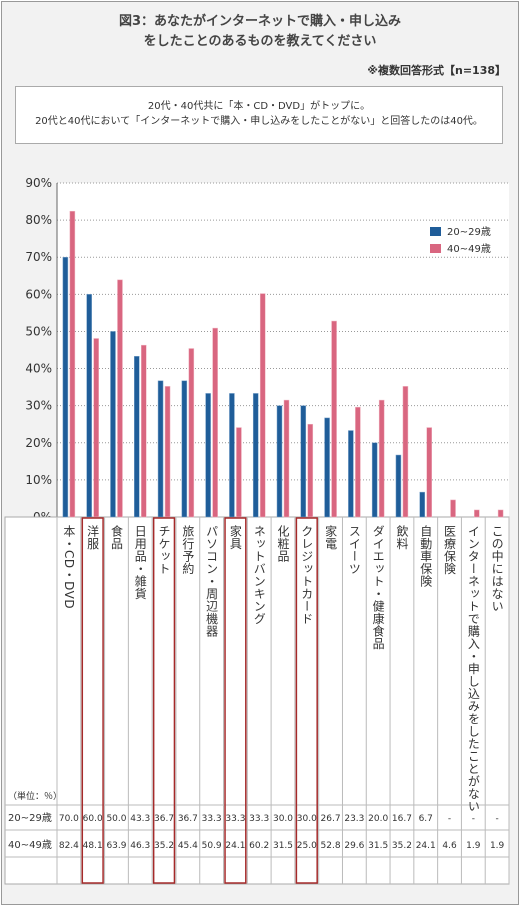 Image resolution: width=520 pixels, height=906 pixels. What do you see at coordinates (354, 819) in the screenshot?
I see `table-value: 23.3` at bounding box center [354, 819].